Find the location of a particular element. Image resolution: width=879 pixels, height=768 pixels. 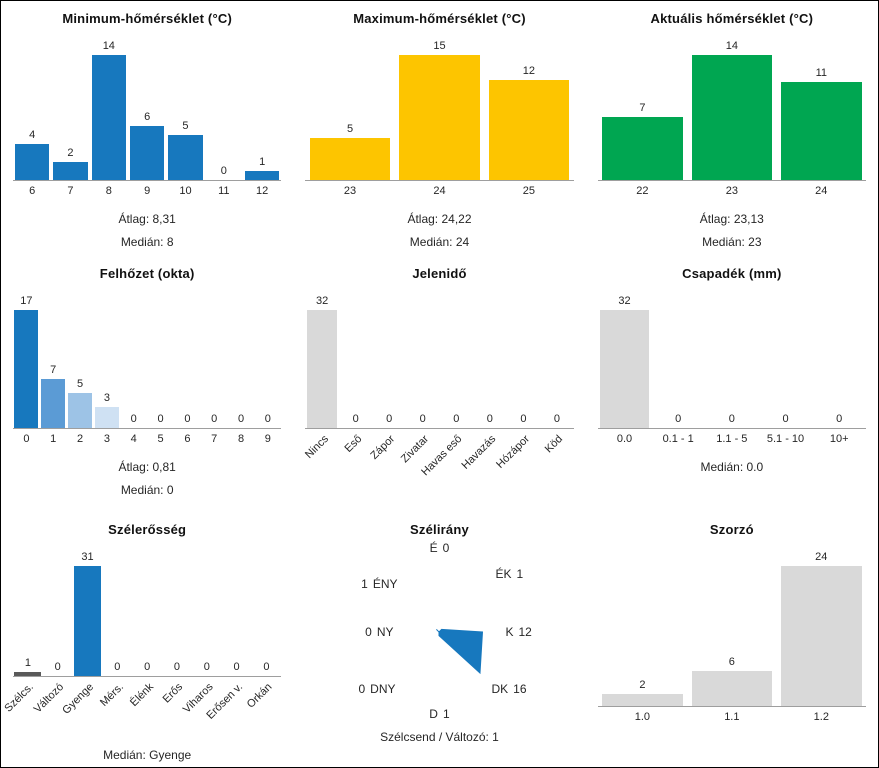

x-tick-text: 8 is located at coordinates (241, 439).